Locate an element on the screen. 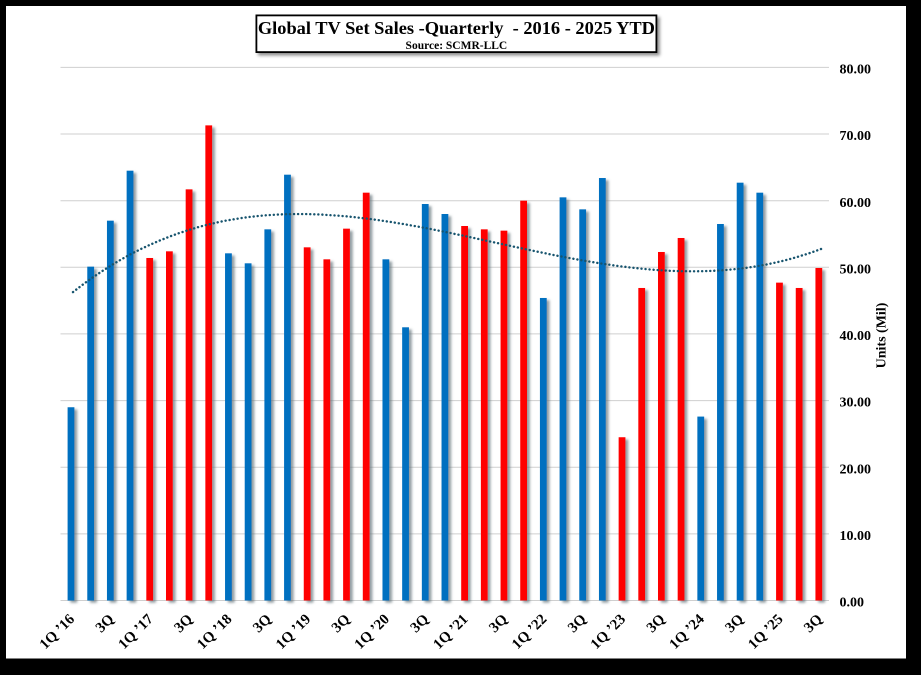 This screenshot has width=921, height=675. svg-text: 0.00 is located at coordinates (852, 603).